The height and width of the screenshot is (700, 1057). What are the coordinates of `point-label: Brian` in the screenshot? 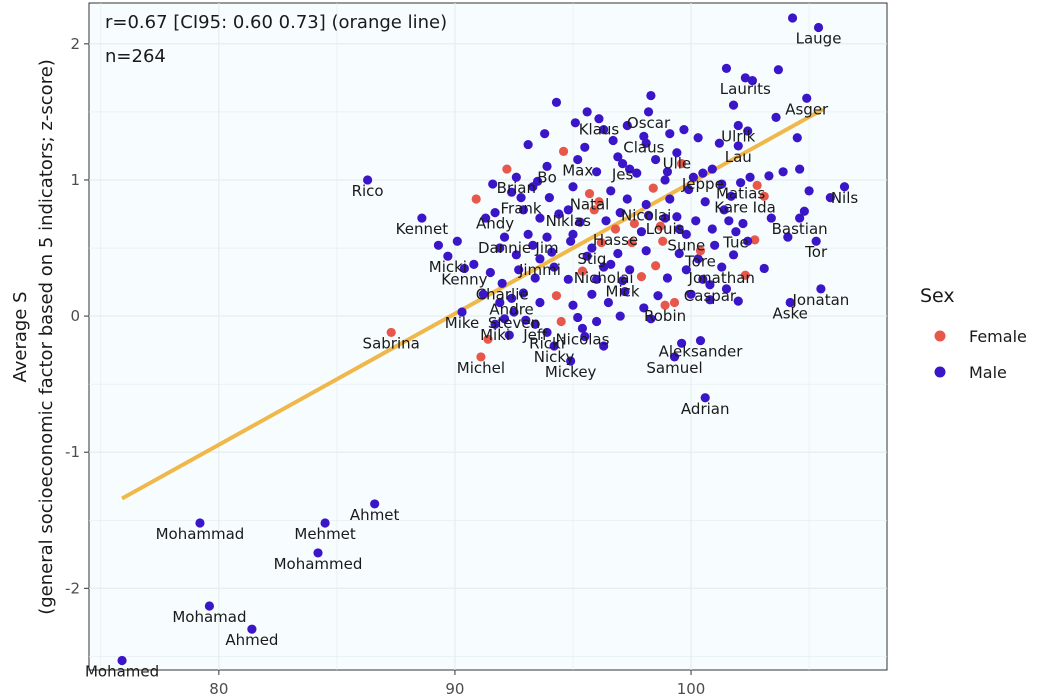 It's located at (516, 188).